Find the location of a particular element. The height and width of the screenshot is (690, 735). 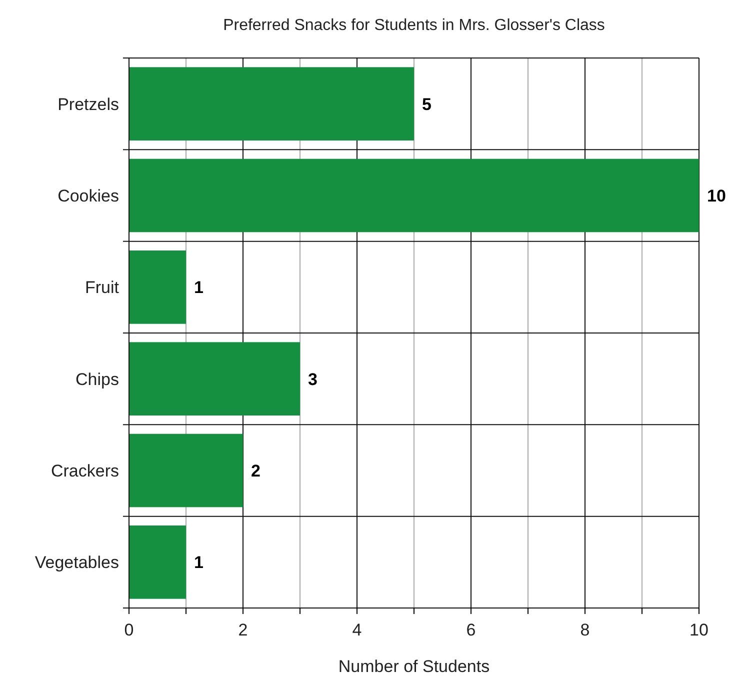

x-tick-label: 2 is located at coordinates (243, 630).